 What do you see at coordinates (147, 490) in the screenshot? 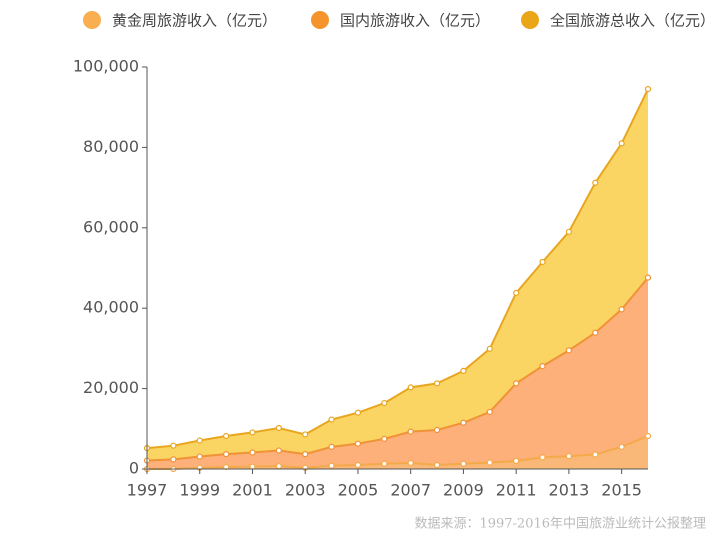
I see `x-tick-label: 1997` at bounding box center [147, 490].